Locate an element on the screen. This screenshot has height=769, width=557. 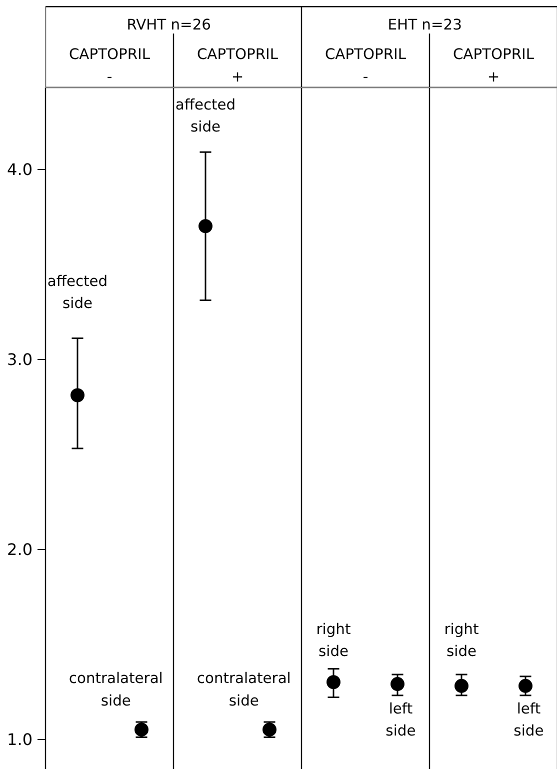
text: RVHT n=26 is located at coordinates (168, 25).